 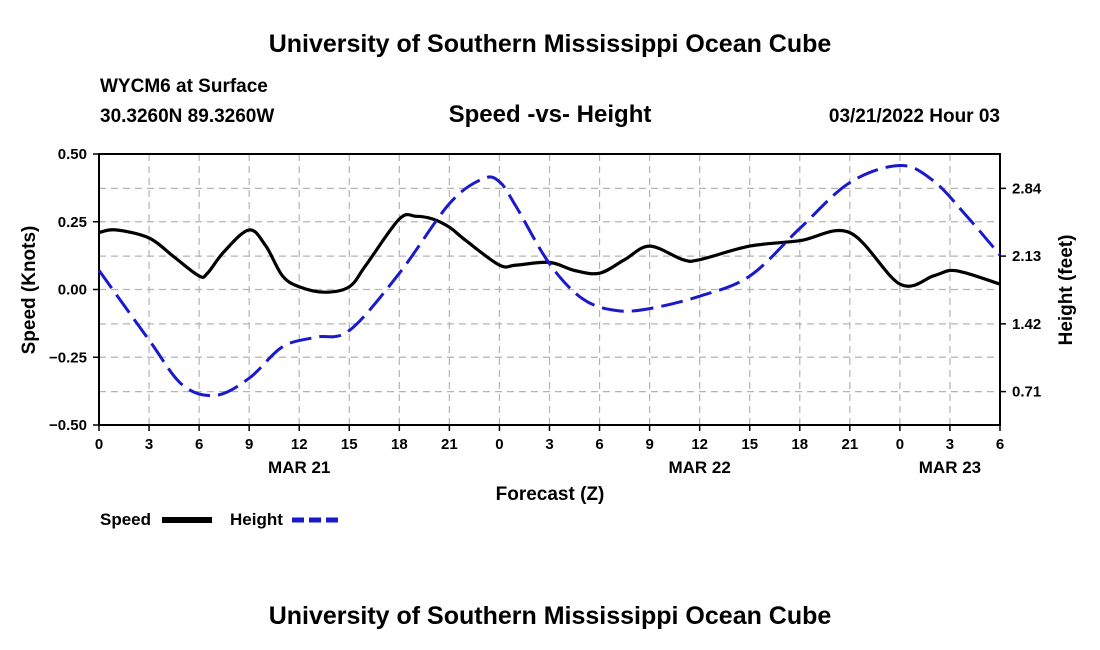 What do you see at coordinates (184, 86) in the screenshot?
I see `station-label: WYCM6 at Surface` at bounding box center [184, 86].